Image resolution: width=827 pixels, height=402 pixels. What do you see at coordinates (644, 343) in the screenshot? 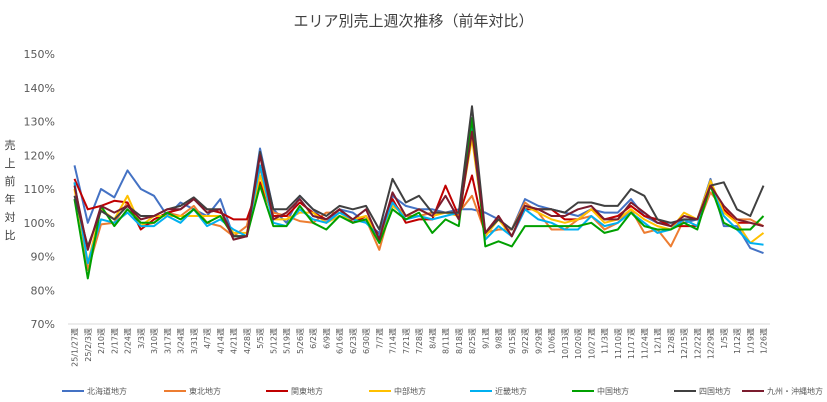
I see `x-tick-label: 11/24週` at bounding box center [644, 343].